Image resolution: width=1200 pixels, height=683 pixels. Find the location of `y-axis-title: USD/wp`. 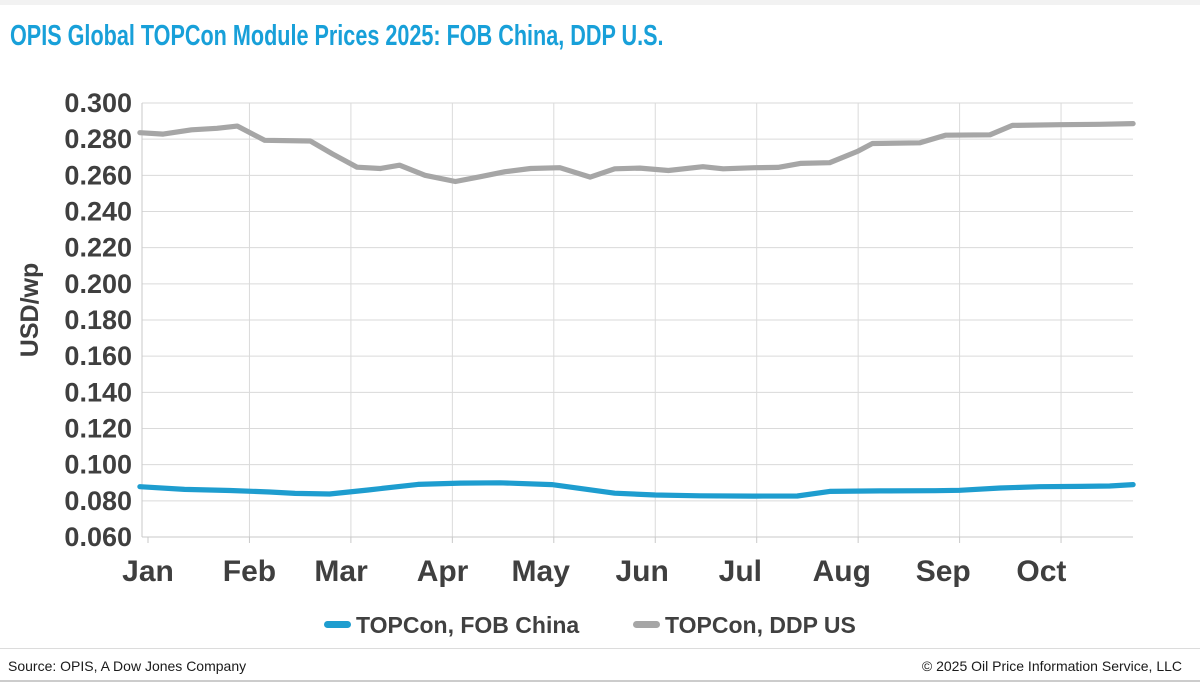

y-axis-title: USD/wp is located at coordinates (30, 310).